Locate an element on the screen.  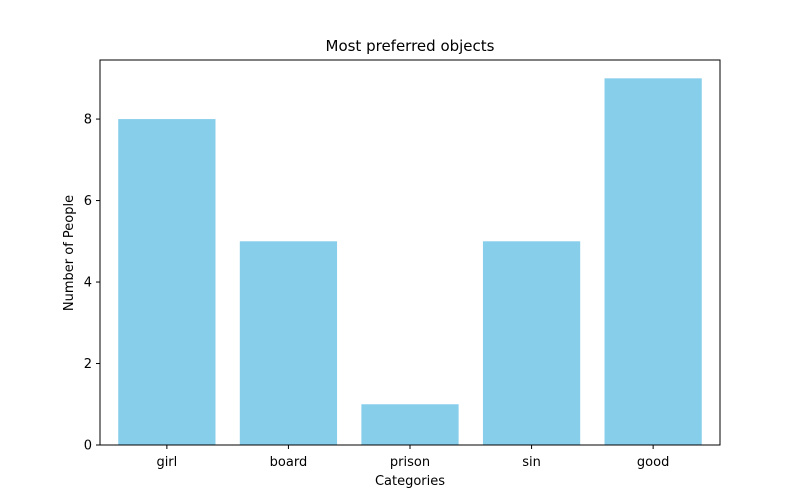
x-axis-ticks: girl board prison sin good is located at coordinates (412, 457).